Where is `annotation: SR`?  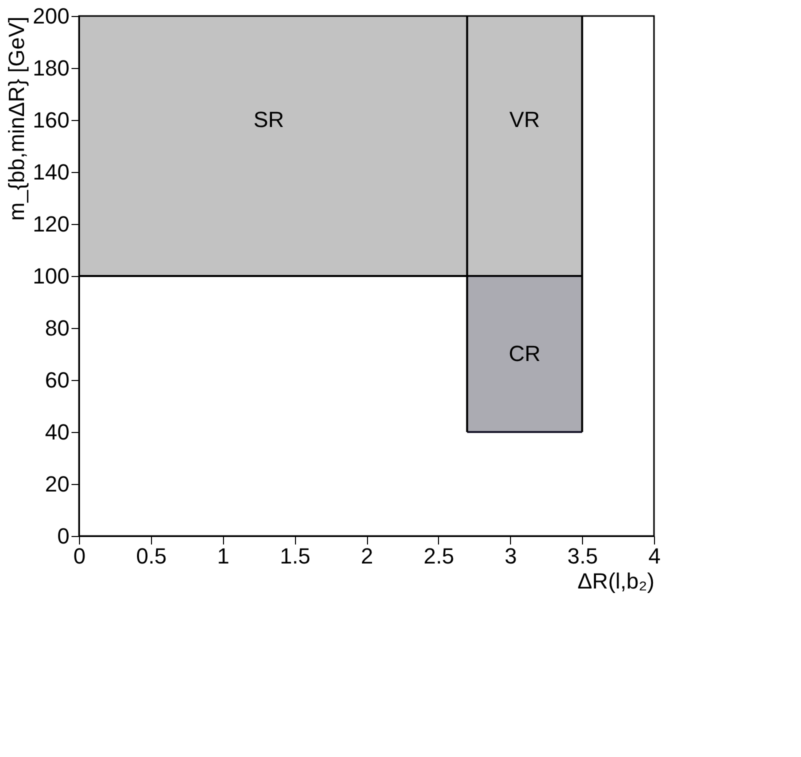 annotation: SR is located at coordinates (268, 119).